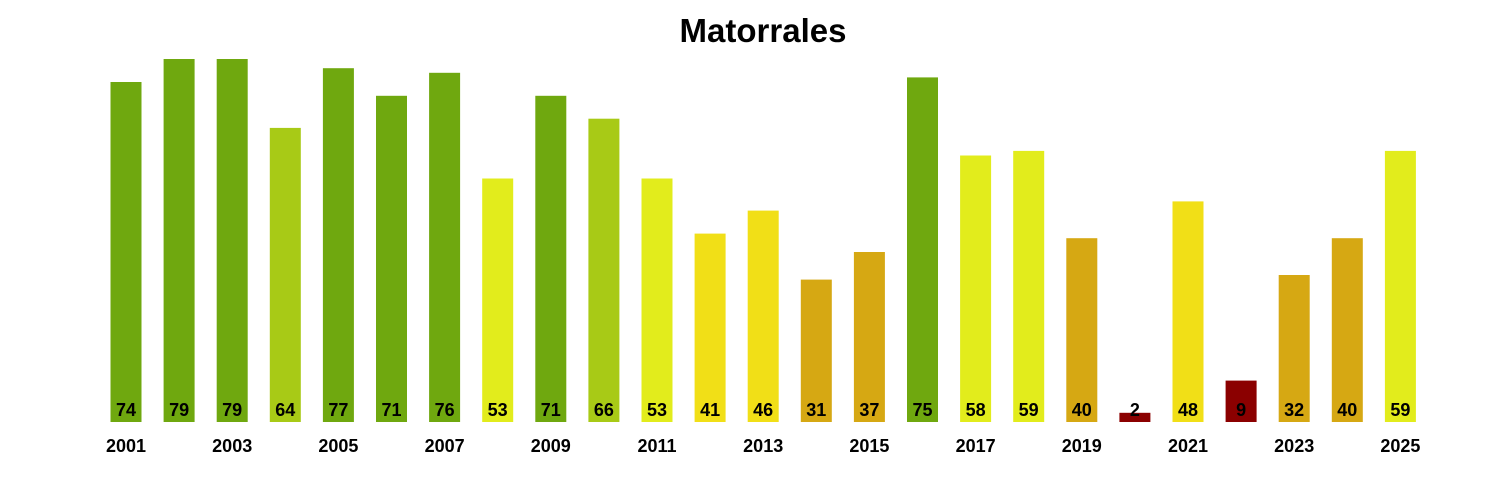 The image size is (1500, 500). I want to click on value-label-2002: 79, so click(179, 410).